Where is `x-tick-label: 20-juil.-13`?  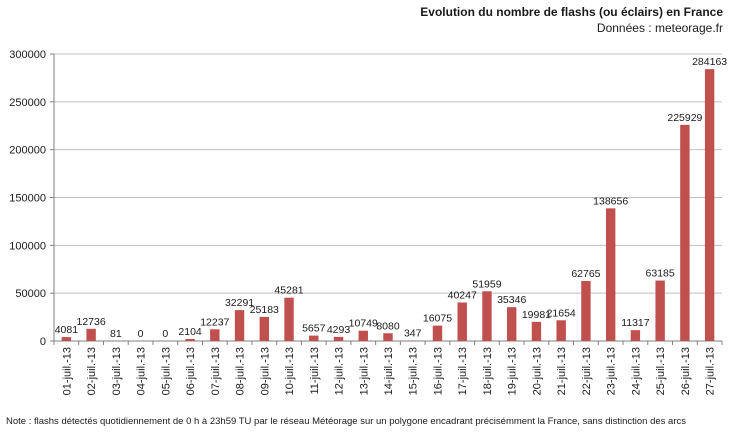 x-tick-label: 20-juil.-13 is located at coordinates (537, 371).